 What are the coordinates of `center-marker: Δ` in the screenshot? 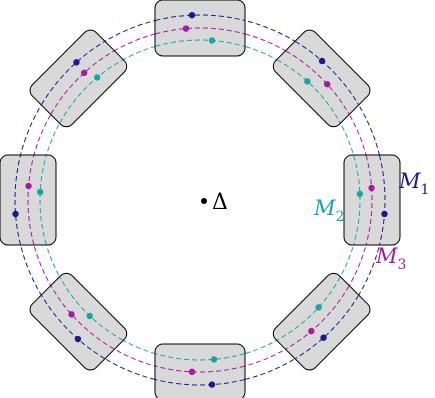 It's located at (214, 202).